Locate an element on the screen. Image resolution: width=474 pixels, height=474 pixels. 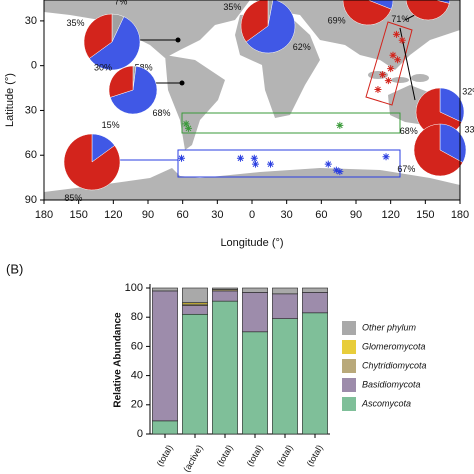
legend-label: Chytridiomycota is located at coordinates (394, 365).